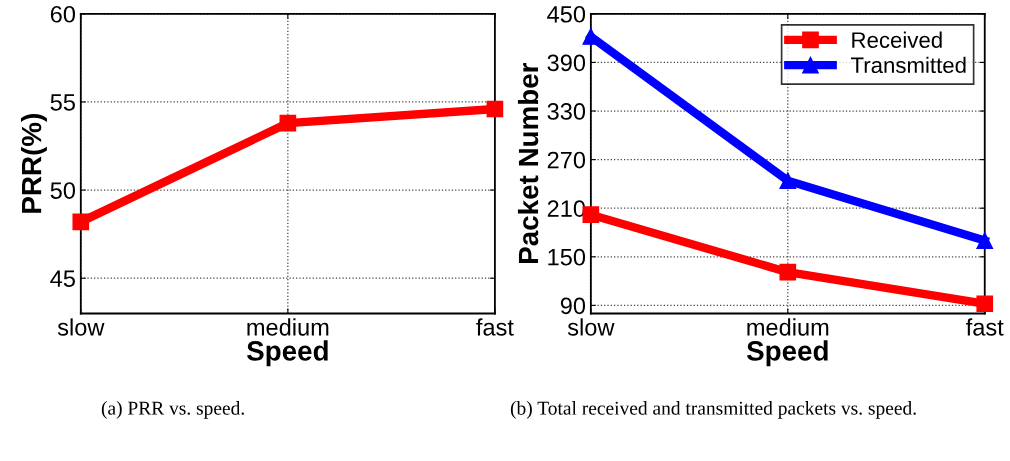 The width and height of the screenshot is (1010, 461). Describe the element at coordinates (573, 306) in the screenshot. I see `y-tick-label: 90` at that location.